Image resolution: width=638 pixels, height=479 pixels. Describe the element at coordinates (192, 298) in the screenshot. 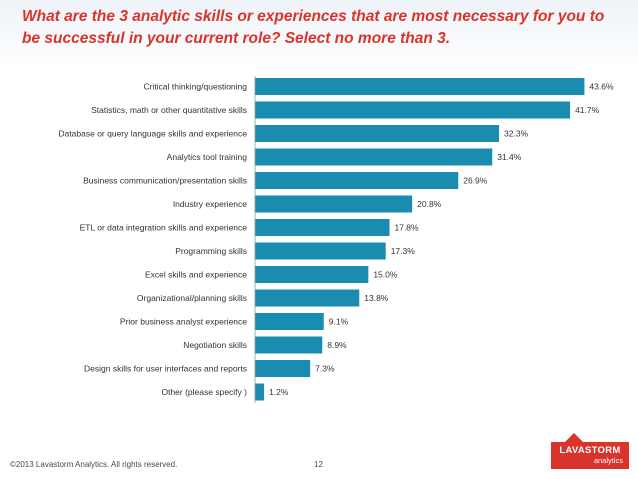

I see `category-label: Organizational/planning skills` at that location.